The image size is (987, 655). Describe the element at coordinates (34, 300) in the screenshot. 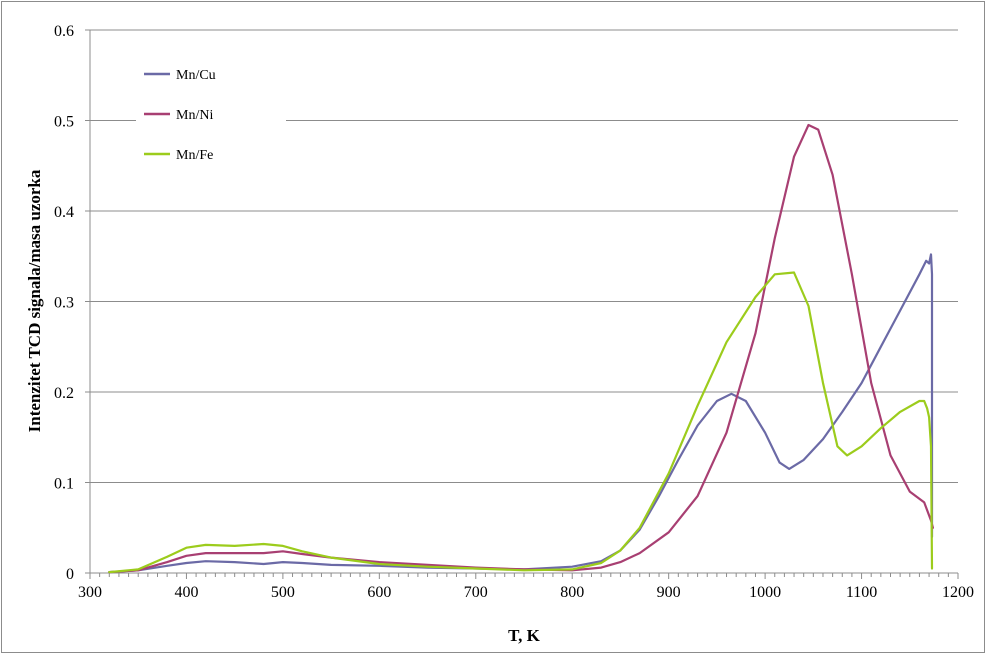

I see `y-axis-title: Intenzitet TCD signala/masa uzorka` at that location.